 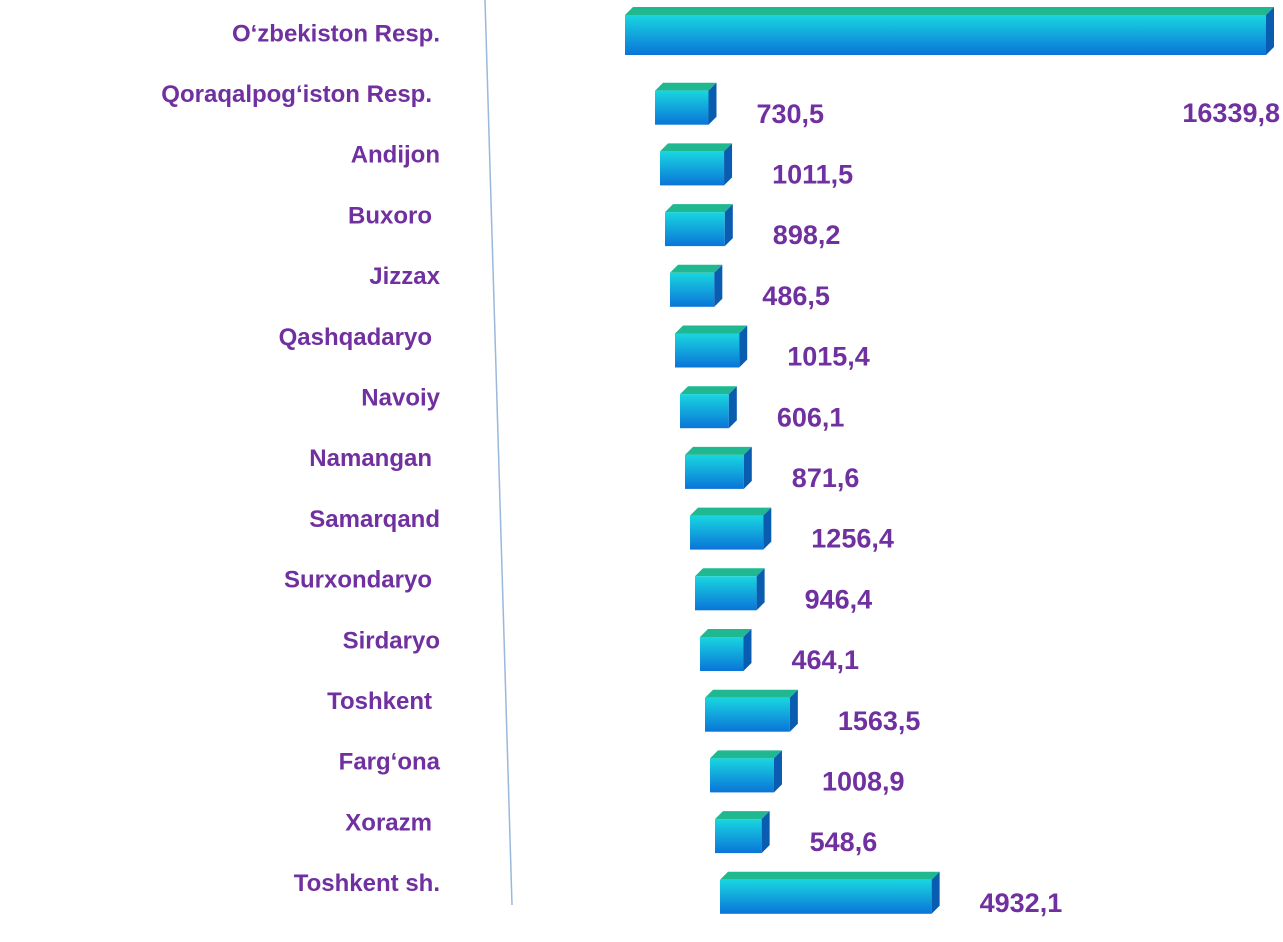 I want to click on value-label: 486,5, so click(x=796, y=296).